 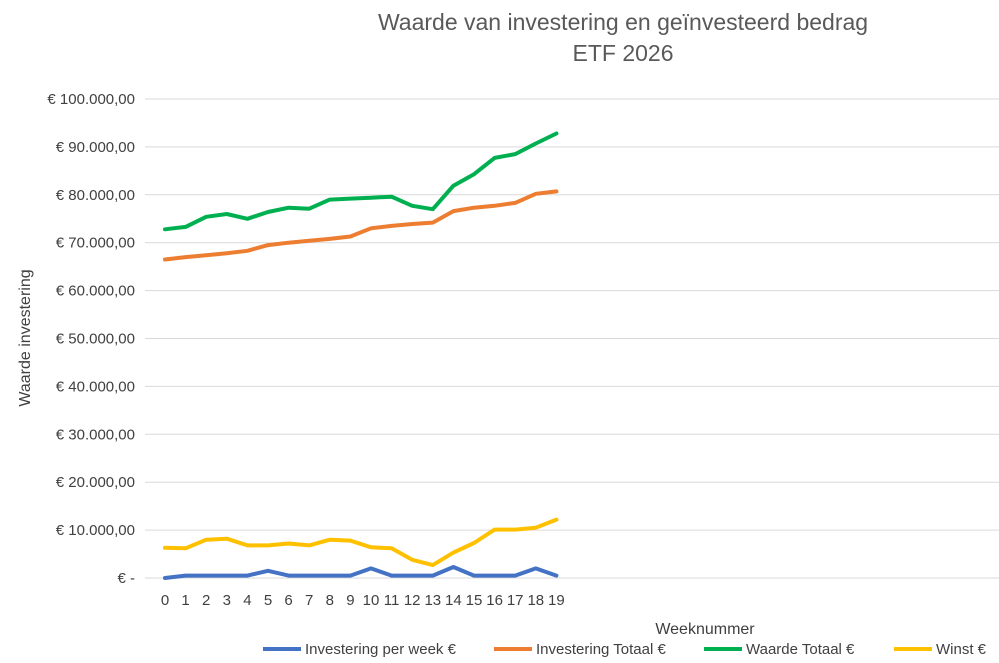 What do you see at coordinates (126, 578) in the screenshot?
I see `y-tick-label-0: € -` at bounding box center [126, 578].